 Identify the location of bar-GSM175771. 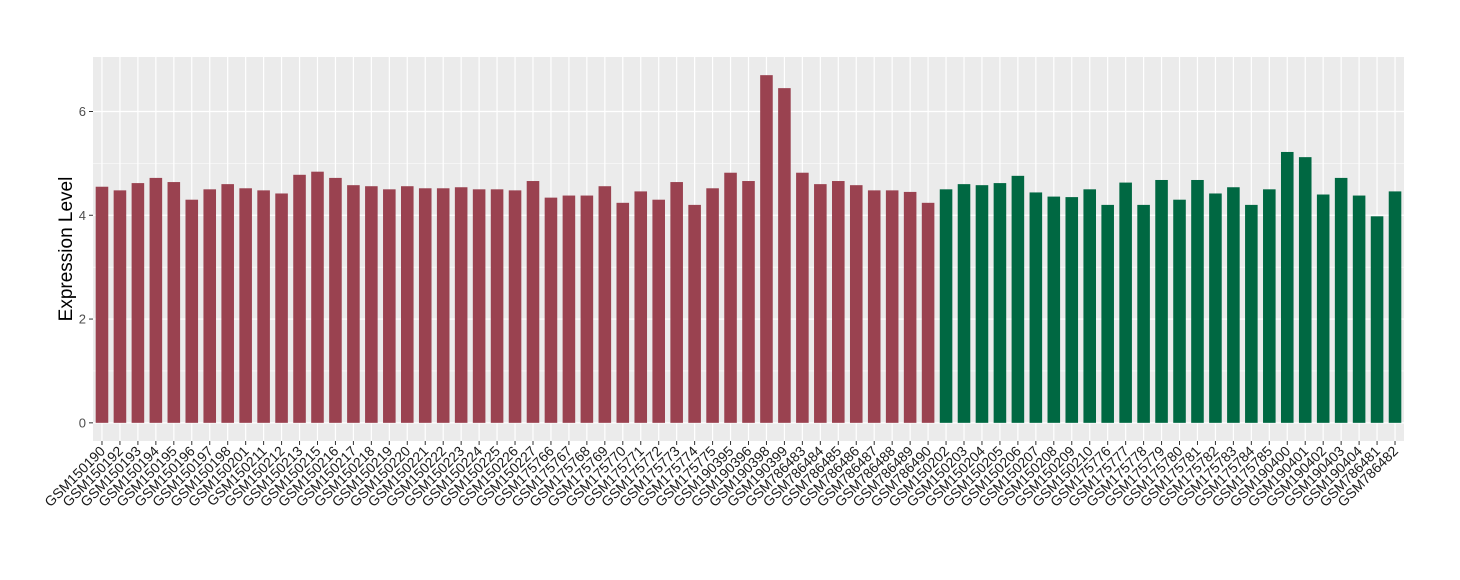
(641, 307).